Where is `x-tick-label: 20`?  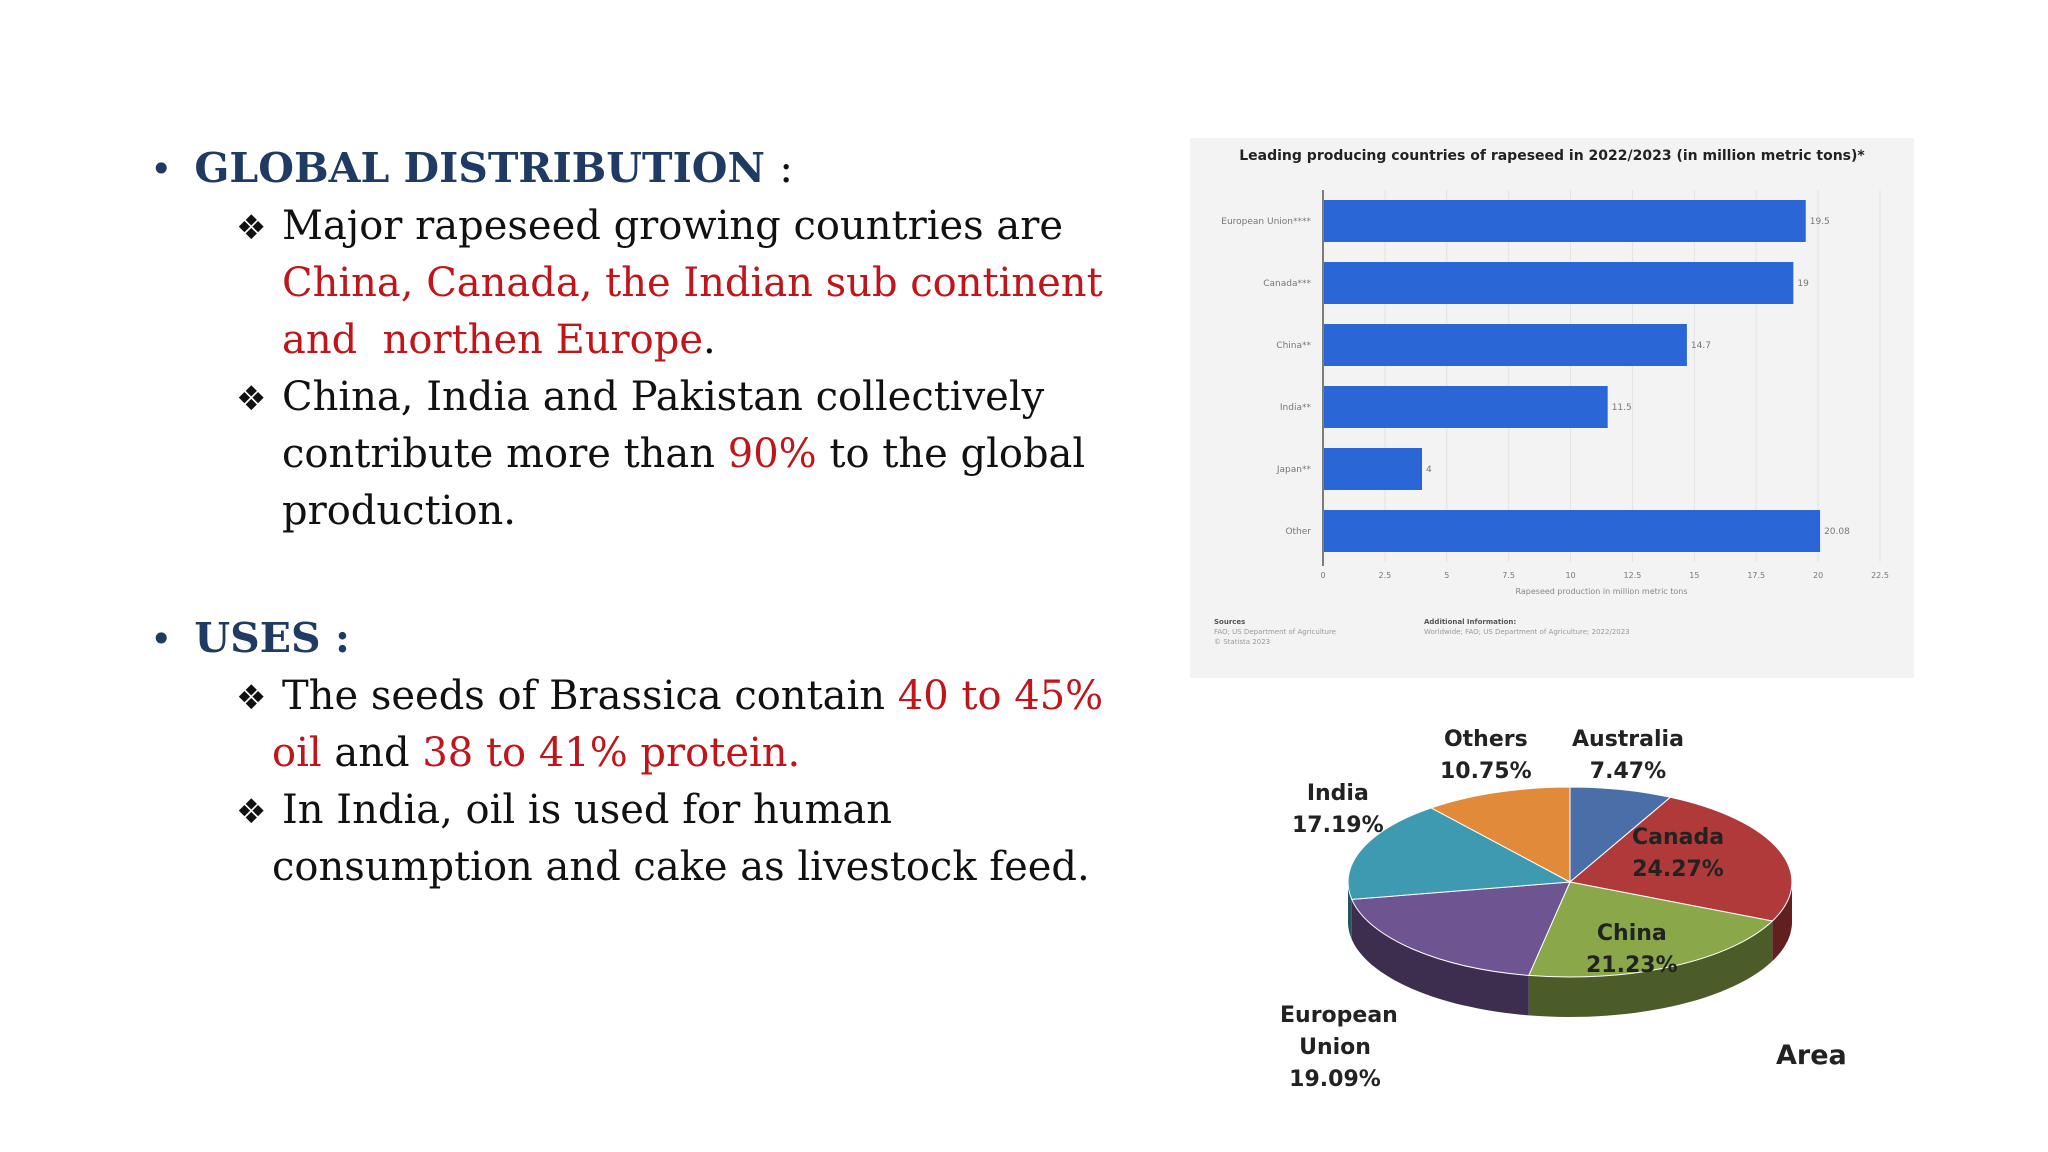 x-tick-label: 20 is located at coordinates (1818, 575).